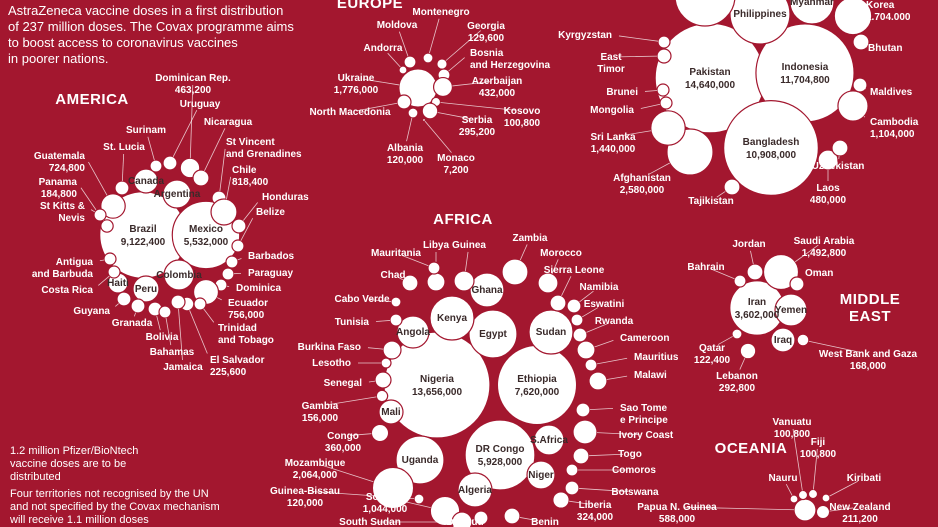  I want to click on value-label: 7,620,000, so click(537, 392).